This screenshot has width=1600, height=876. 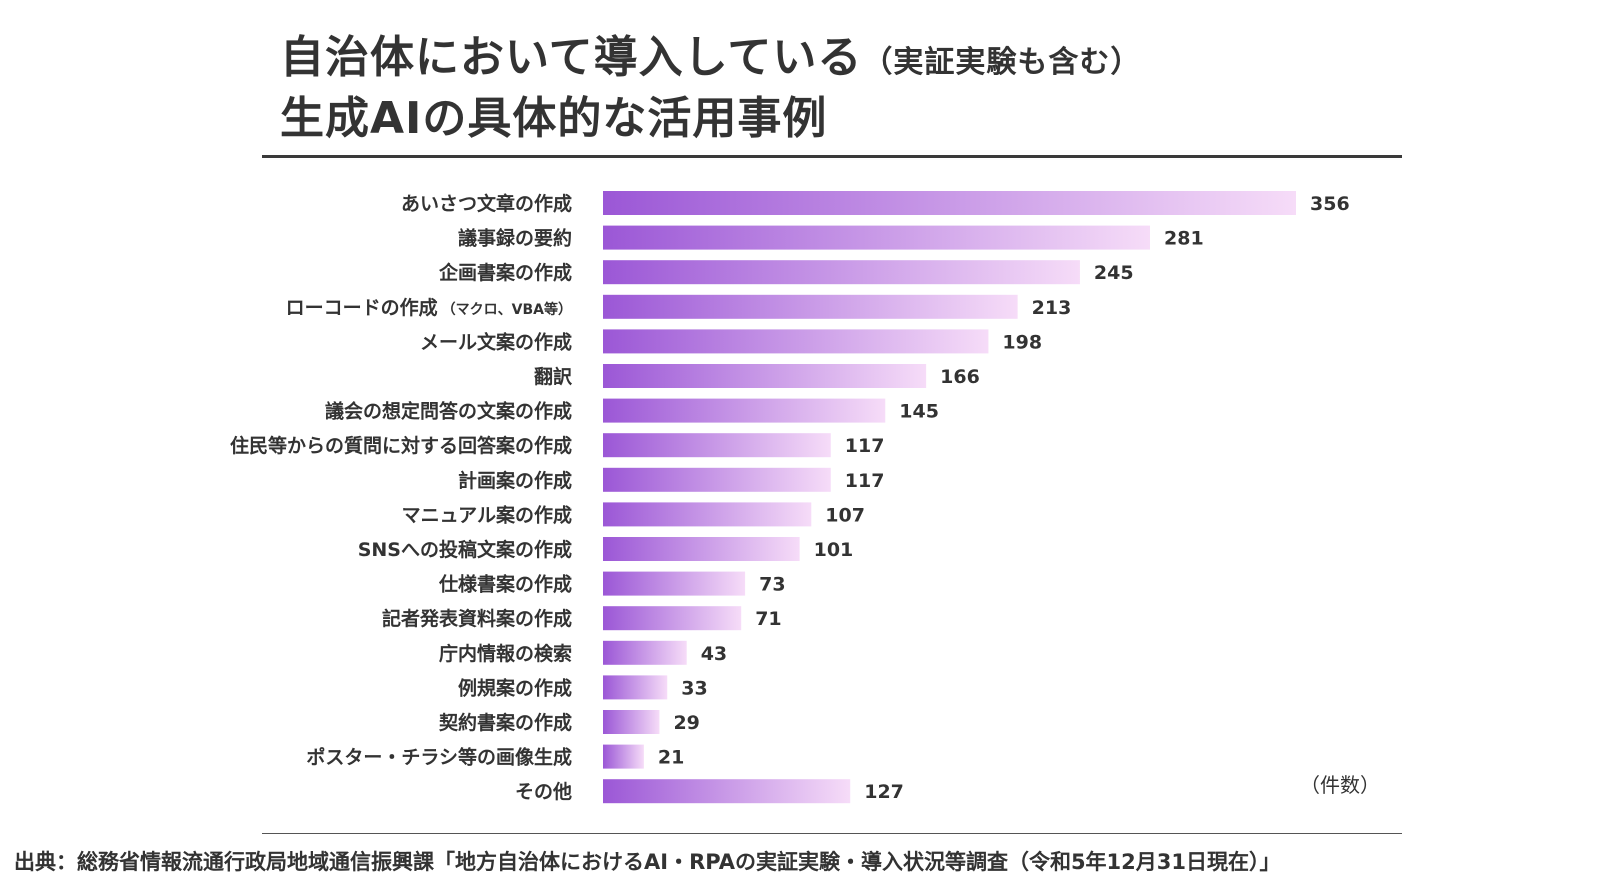 I want to click on value-label-14: 33, so click(x=694, y=688).